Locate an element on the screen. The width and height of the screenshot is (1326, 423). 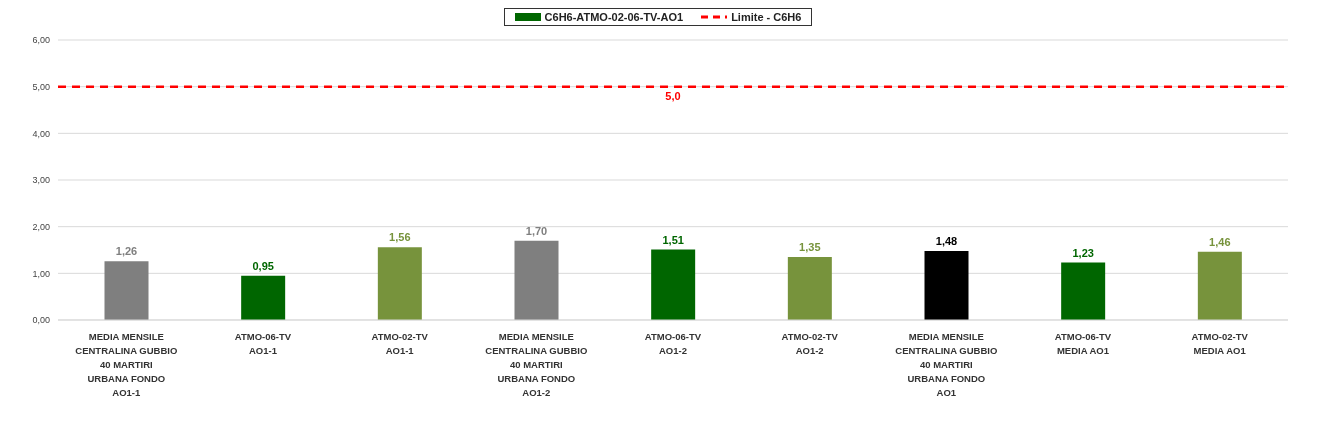
legend-label: C6H6-ATMO-02-06-TV-AO1 is located at coordinates (613, 17).